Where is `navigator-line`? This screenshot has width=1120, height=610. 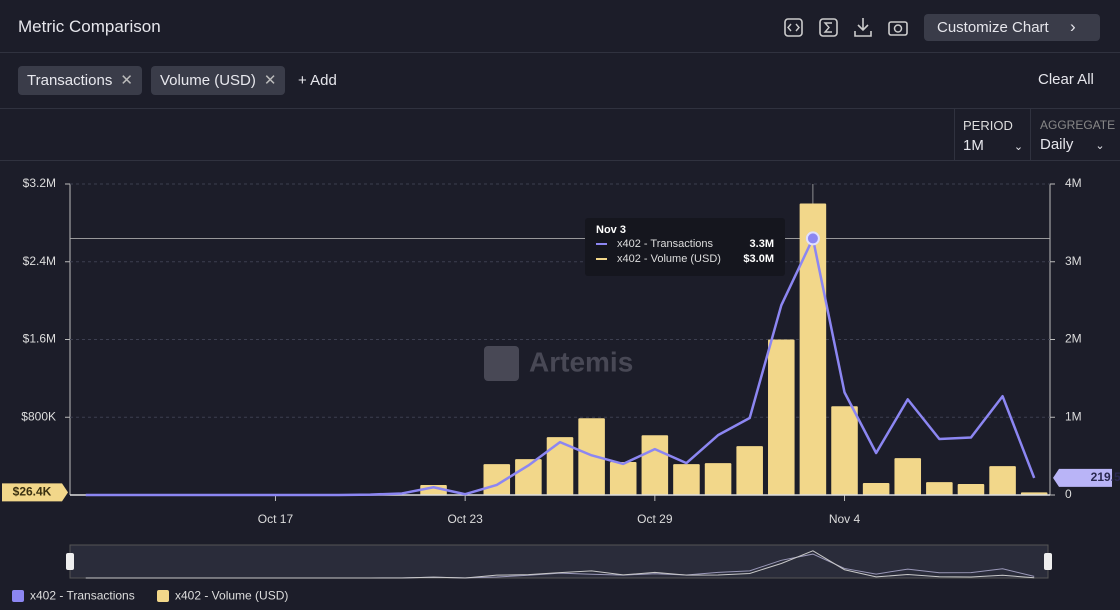
navigator-line is located at coordinates (560, 564).